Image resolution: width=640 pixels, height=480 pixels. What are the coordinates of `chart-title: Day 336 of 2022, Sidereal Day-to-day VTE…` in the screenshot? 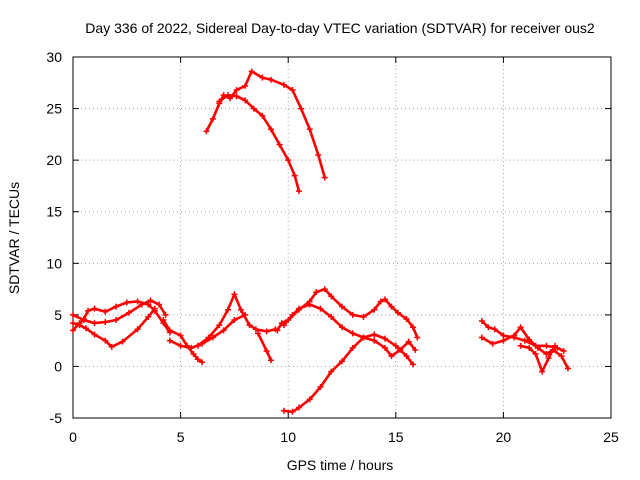 It's located at (340, 28).